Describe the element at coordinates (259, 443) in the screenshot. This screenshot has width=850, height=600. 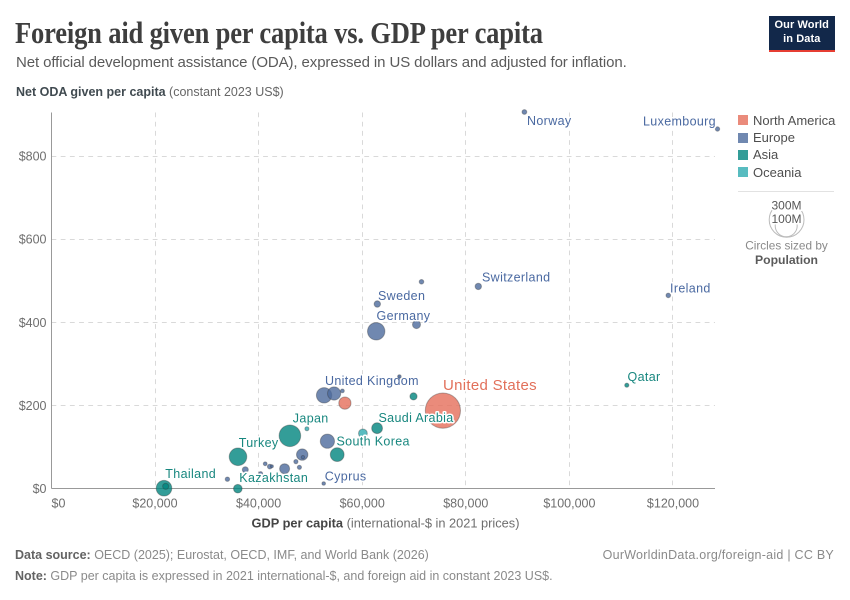
I see `svg-text: Turkey` at that location.